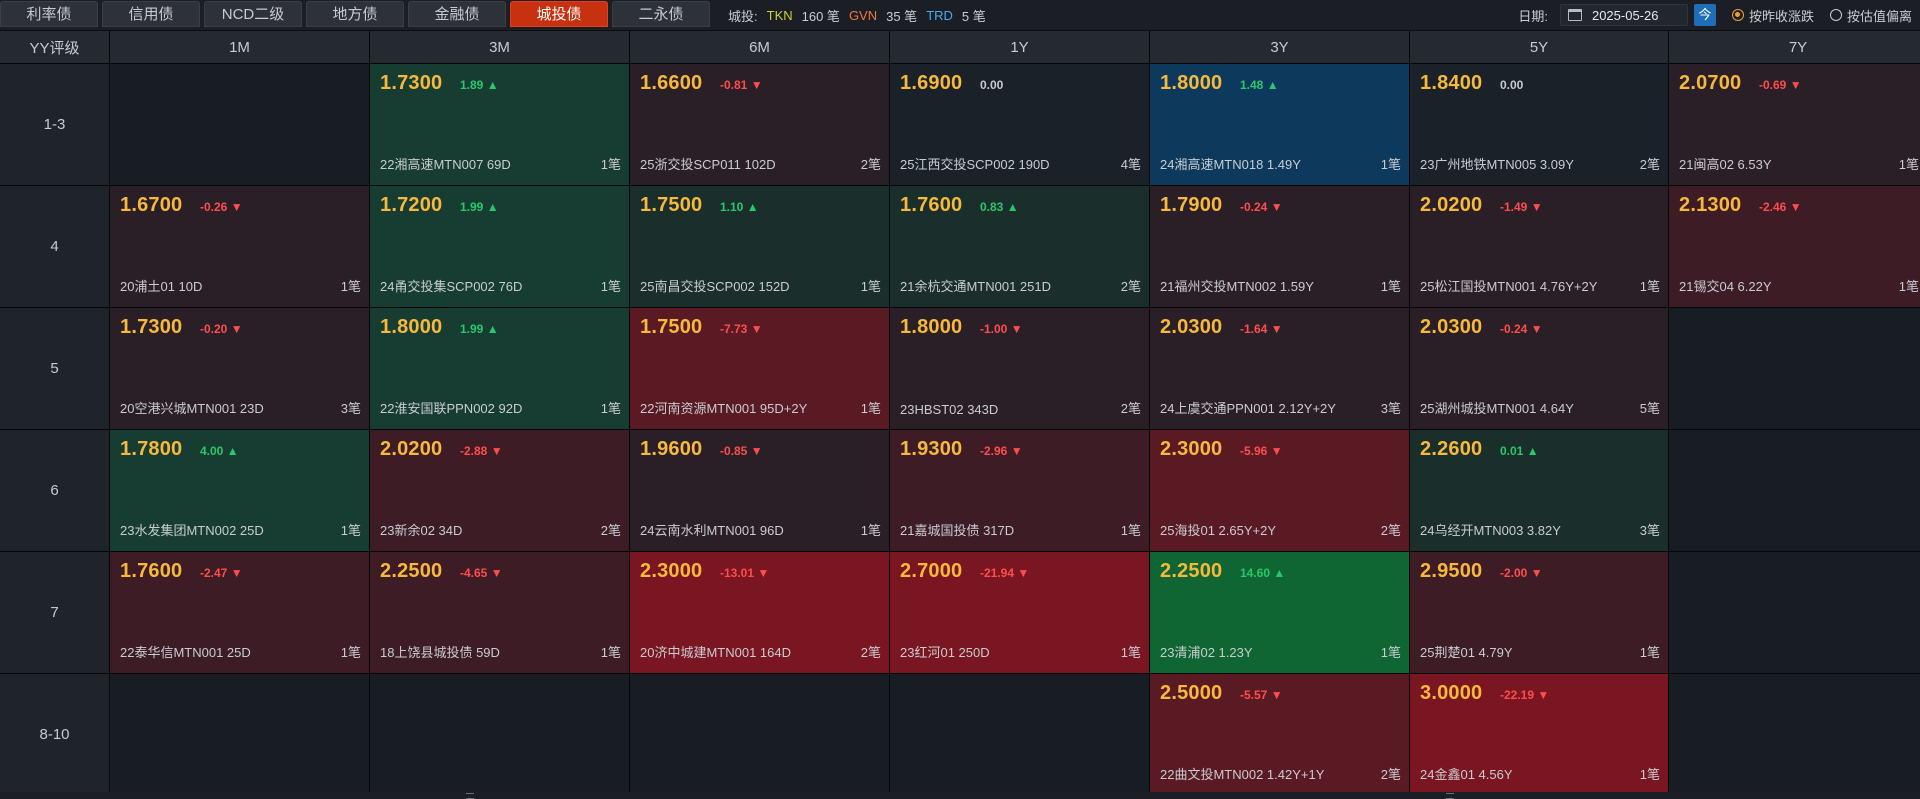 The height and width of the screenshot is (799, 1920). I want to click on quote-cell: 1.9600 -0.85 ▼ 24云南水利MTN001 96D 1笔, so click(759, 490).